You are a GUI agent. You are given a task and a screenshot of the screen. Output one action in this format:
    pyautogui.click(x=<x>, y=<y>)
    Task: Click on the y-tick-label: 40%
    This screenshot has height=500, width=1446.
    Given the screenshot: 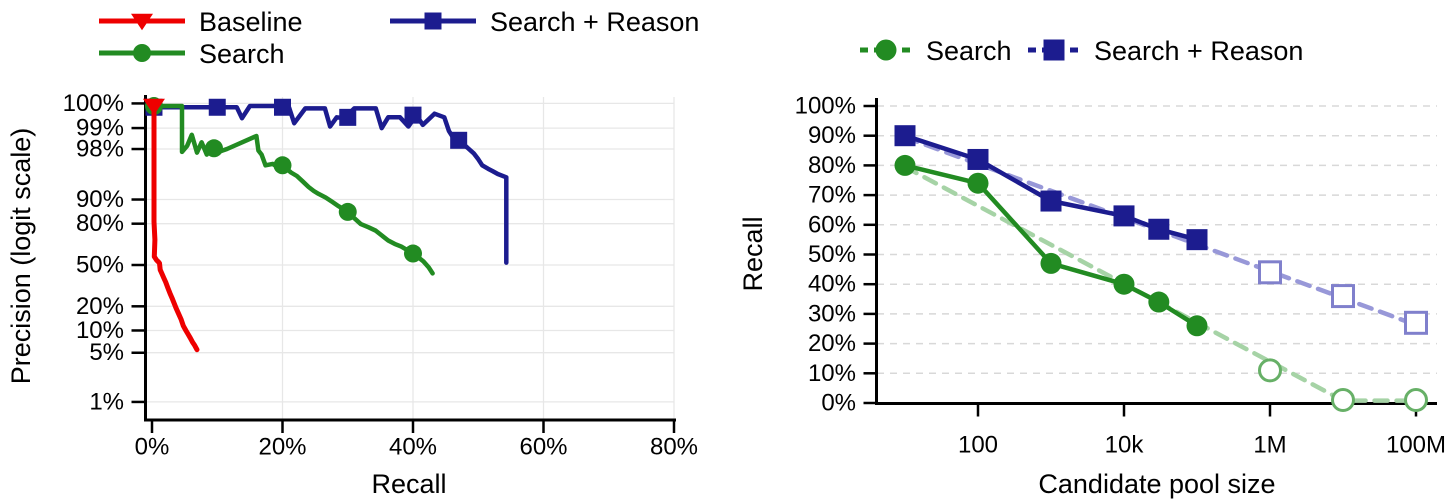 What is the action you would take?
    pyautogui.click(x=832, y=284)
    